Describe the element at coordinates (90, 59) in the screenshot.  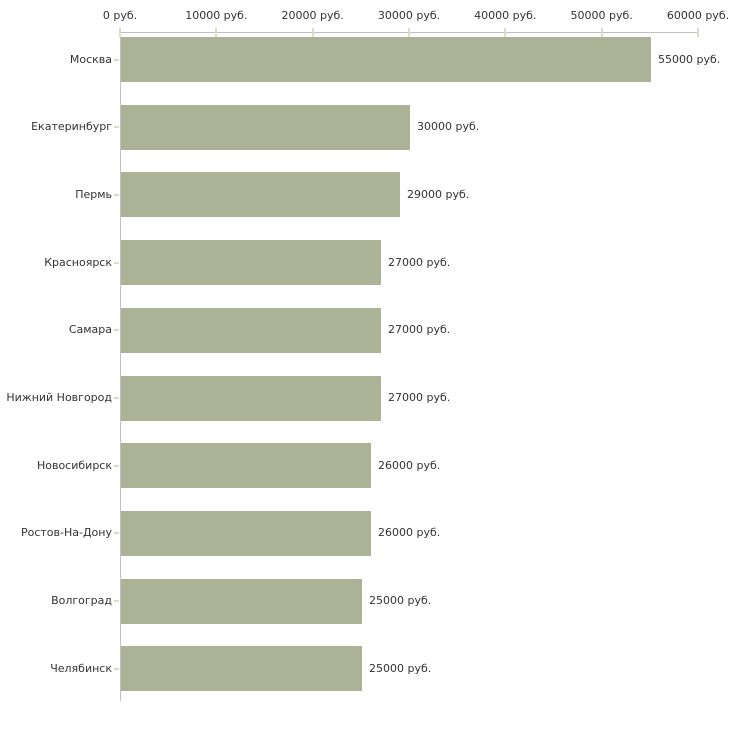
I see `category-label: Москва` at that location.